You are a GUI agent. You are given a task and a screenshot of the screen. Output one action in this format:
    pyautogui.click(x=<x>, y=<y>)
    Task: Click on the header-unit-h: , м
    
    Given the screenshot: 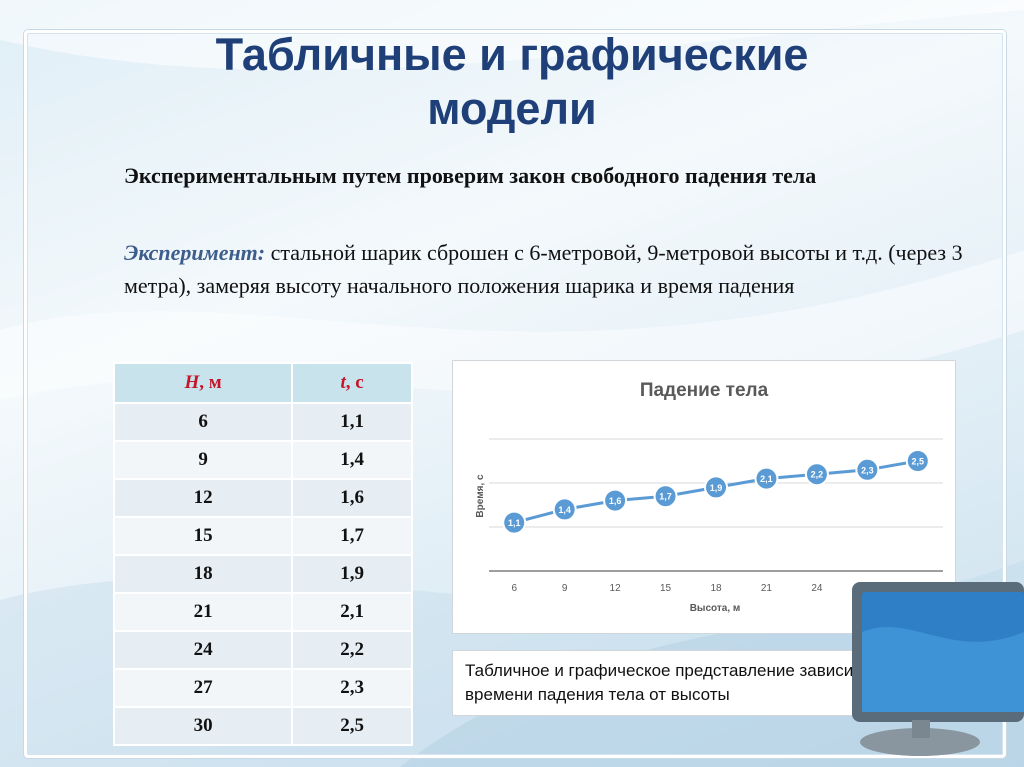 What is the action you would take?
    pyautogui.click(x=210, y=382)
    